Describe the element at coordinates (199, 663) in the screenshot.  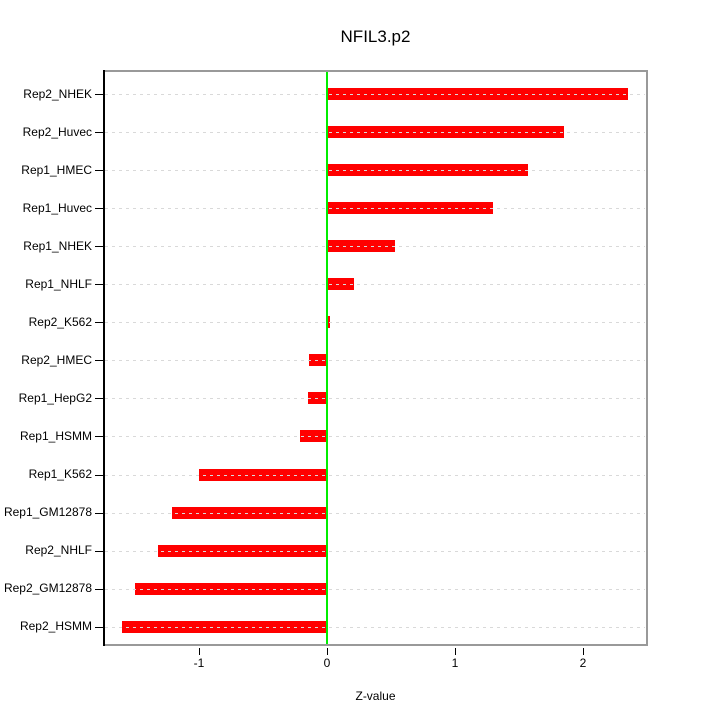
I see `x-tick-label--1: -1` at that location.